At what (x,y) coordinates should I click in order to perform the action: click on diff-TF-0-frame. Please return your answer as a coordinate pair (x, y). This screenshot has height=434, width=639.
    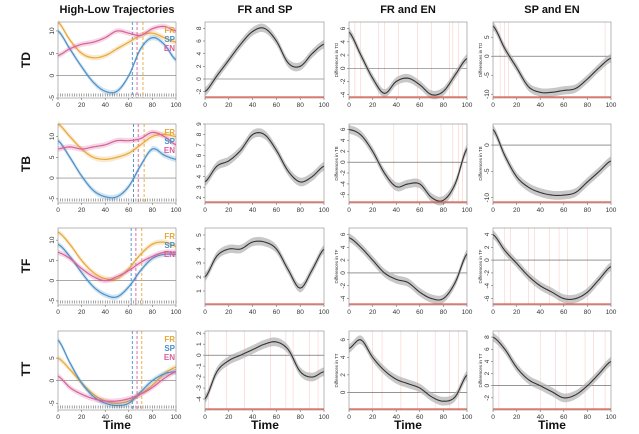
    Looking at the image, I should click on (264, 266).